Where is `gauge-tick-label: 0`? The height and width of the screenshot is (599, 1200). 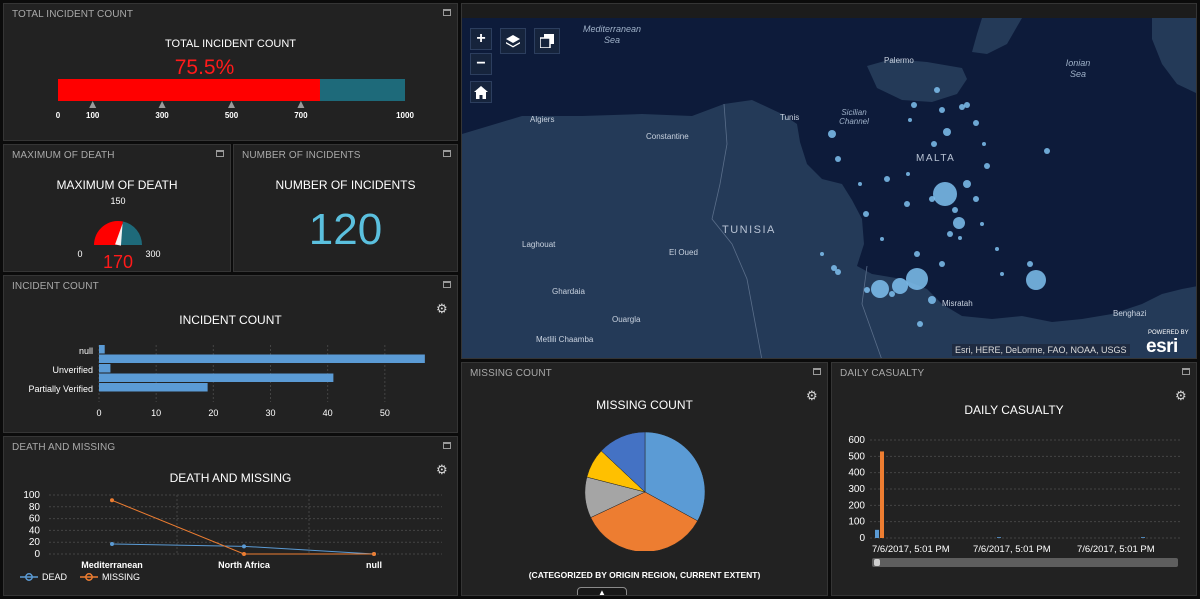 gauge-tick-label: 0 is located at coordinates (58, 115).